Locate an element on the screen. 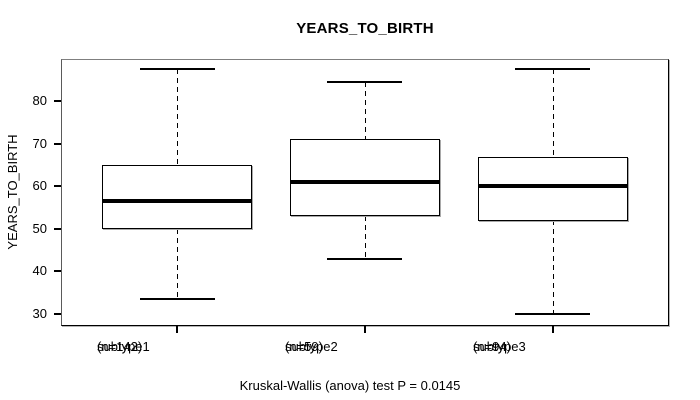 The image size is (700, 400). group-name: subtype3 is located at coordinates (499, 346).